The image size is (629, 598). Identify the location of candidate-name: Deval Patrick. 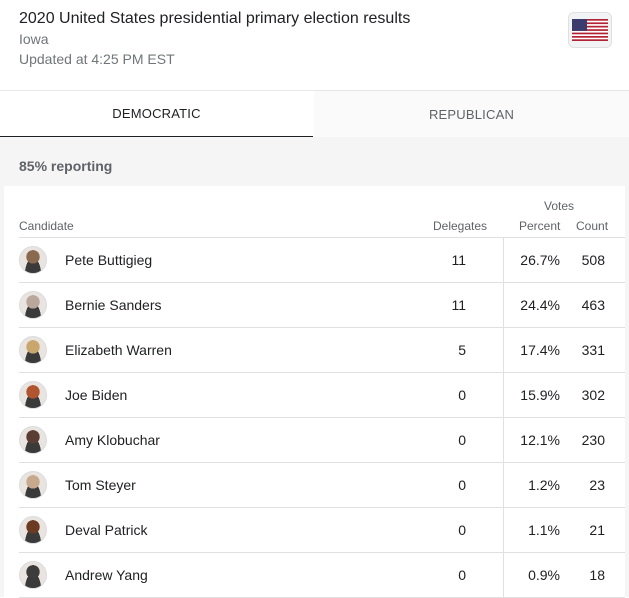
(106, 530).